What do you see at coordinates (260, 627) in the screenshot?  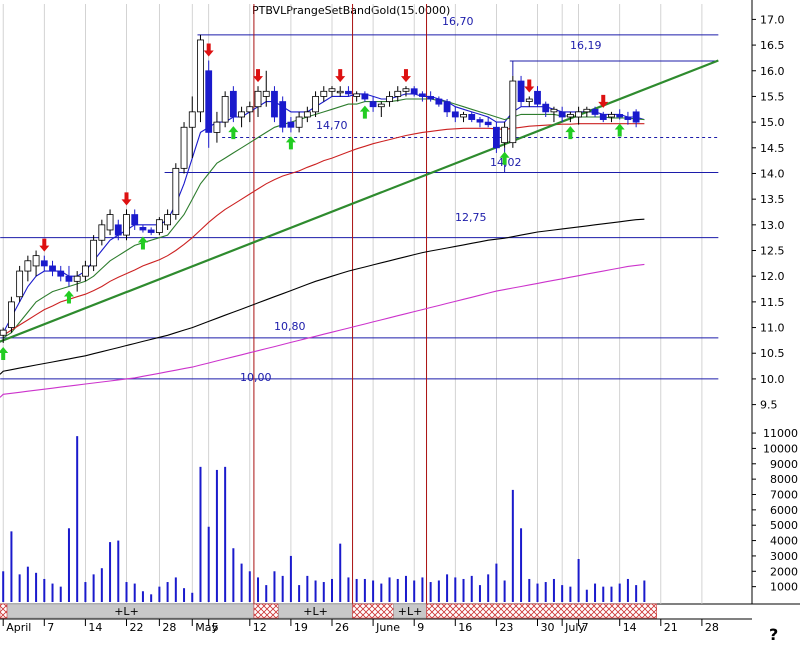 I see `x-tick-label: 12` at bounding box center [260, 627].